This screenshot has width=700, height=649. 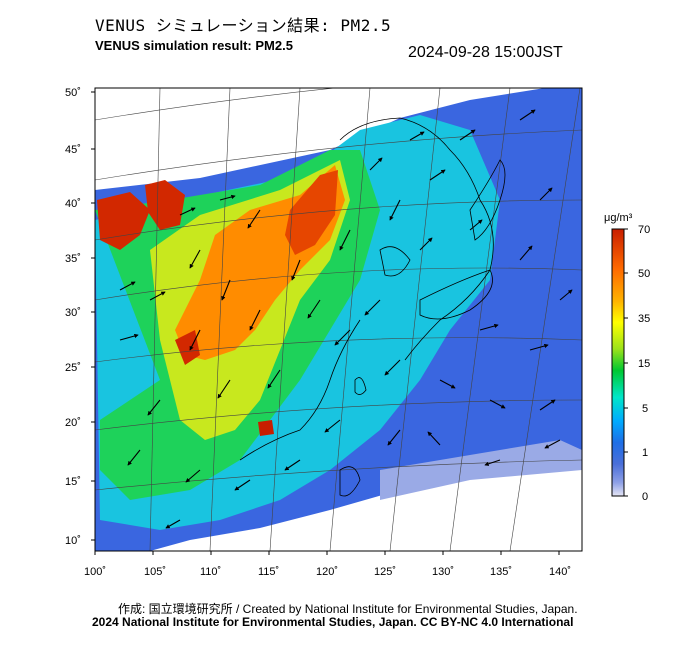 I want to click on lon-tick-label: 120˚, so click(x=327, y=572).